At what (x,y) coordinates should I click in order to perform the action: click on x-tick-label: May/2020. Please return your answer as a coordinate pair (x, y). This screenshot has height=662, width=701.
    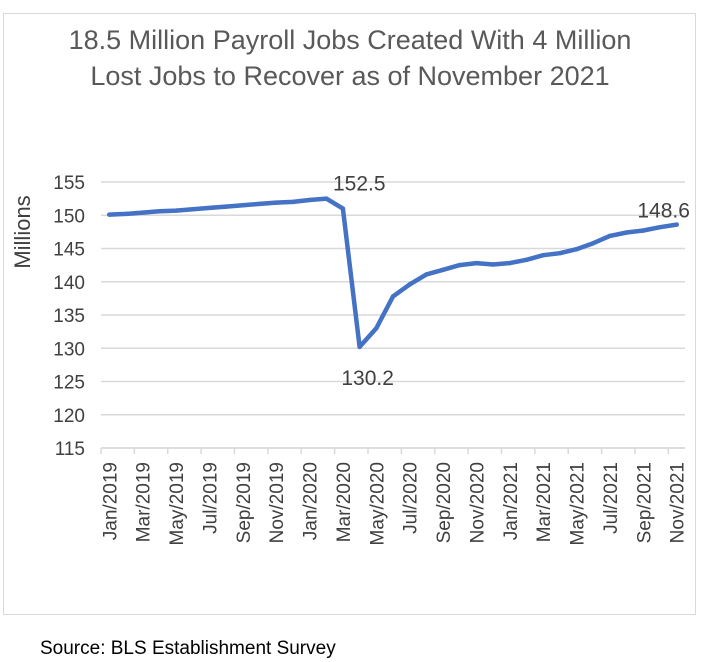
    Looking at the image, I should click on (377, 503).